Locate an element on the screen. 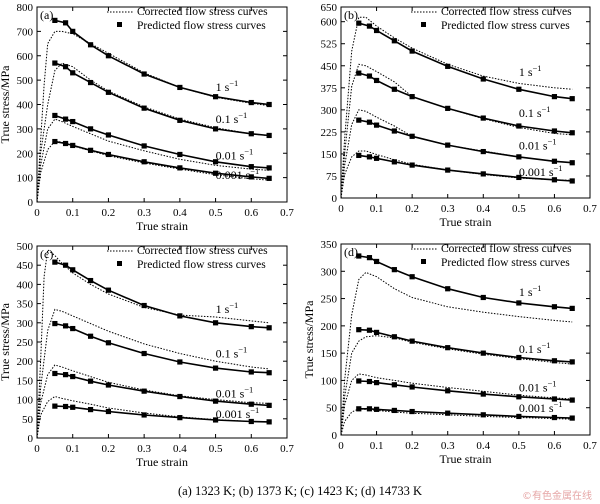 The width and height of the screenshot is (600, 504). y-tick-label: 350 is located at coordinates (329, 245).